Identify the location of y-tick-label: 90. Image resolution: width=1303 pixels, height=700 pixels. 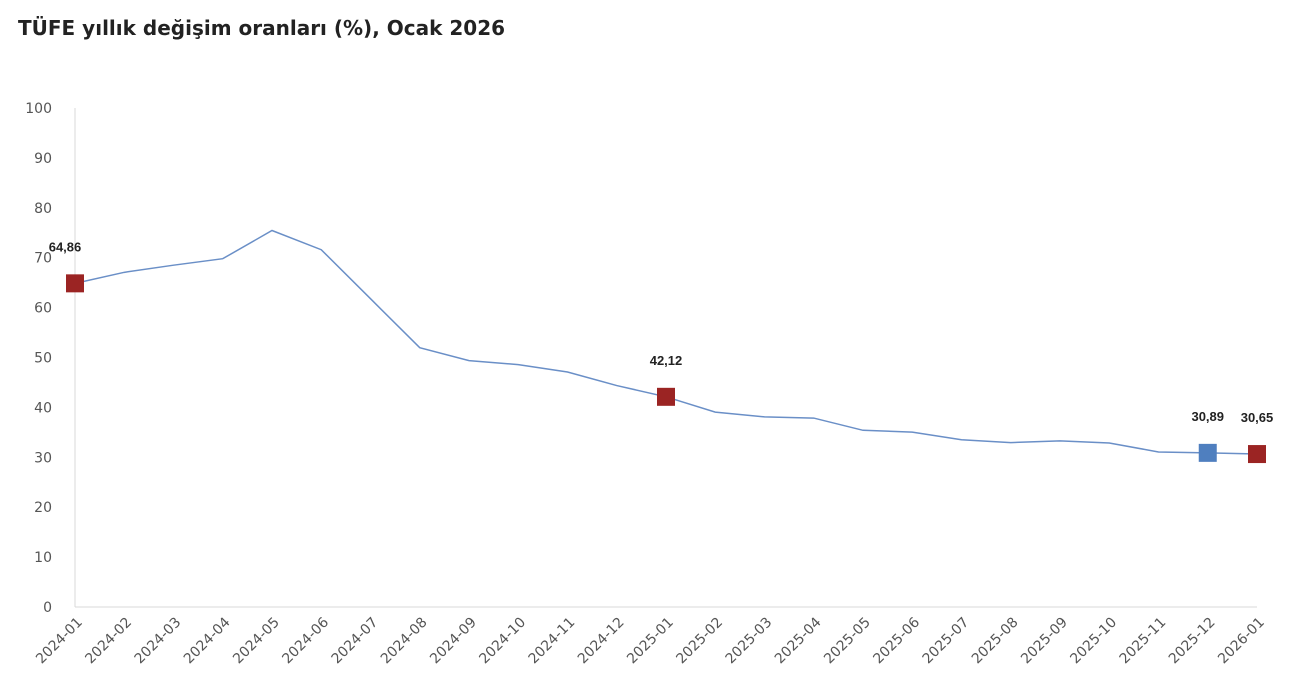
(43, 159).